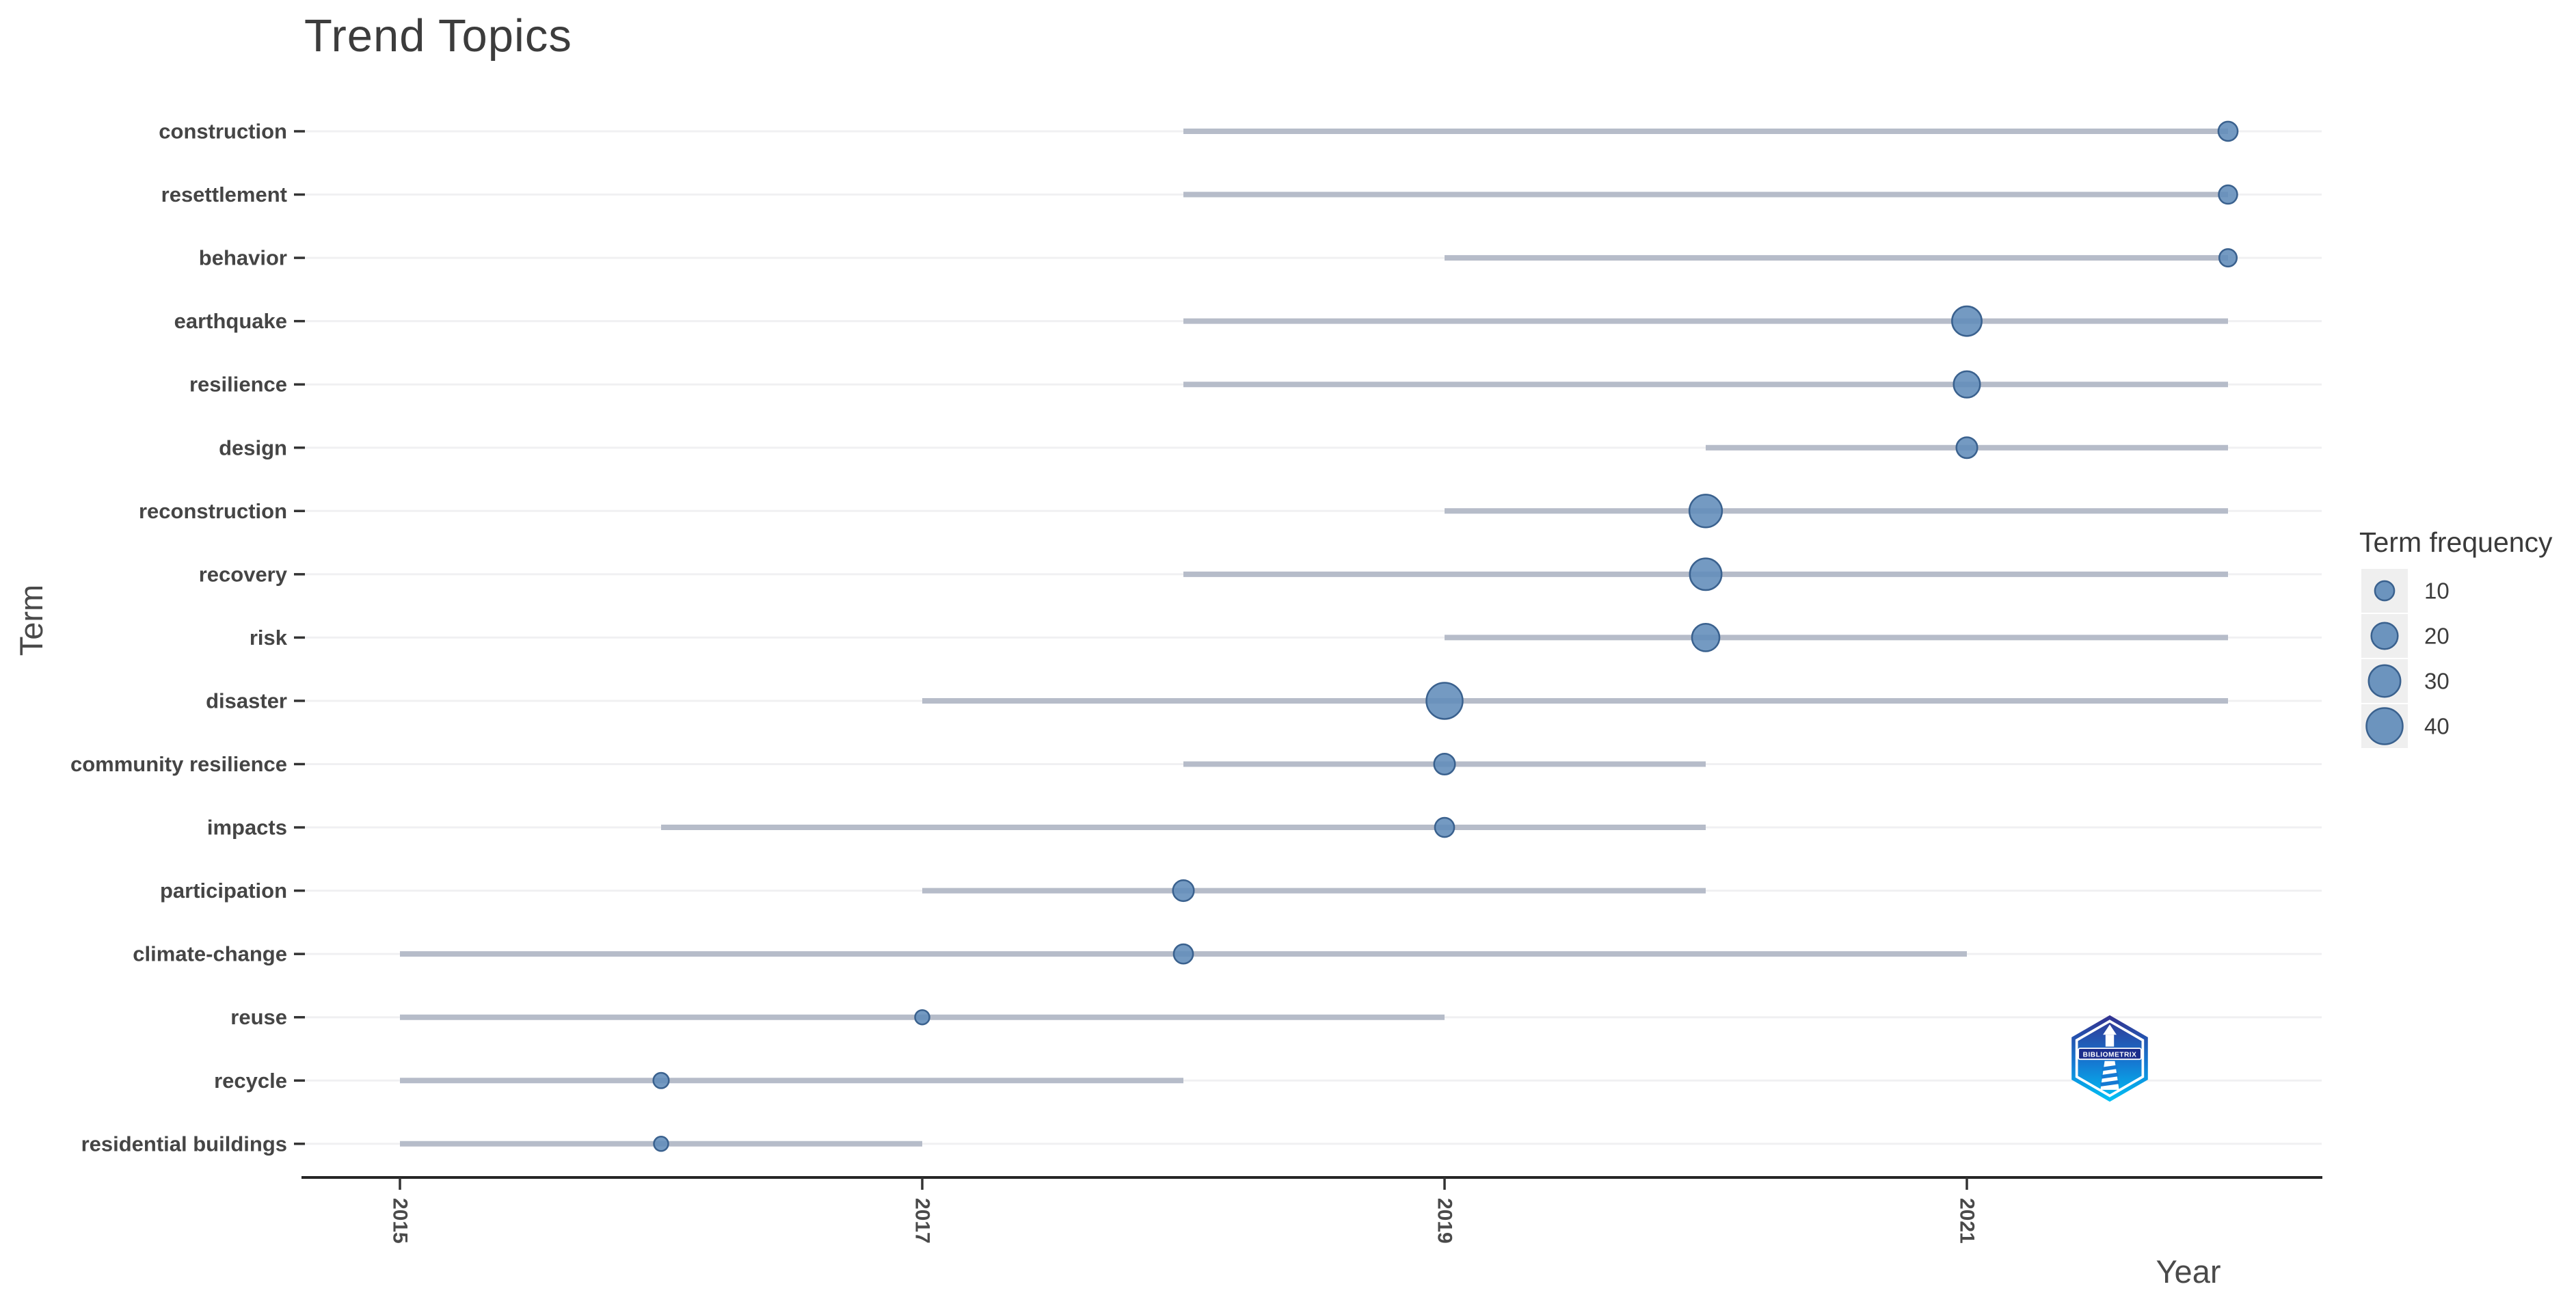 The image size is (2576, 1306). I want to click on legend-size-label: 30, so click(2437, 681).